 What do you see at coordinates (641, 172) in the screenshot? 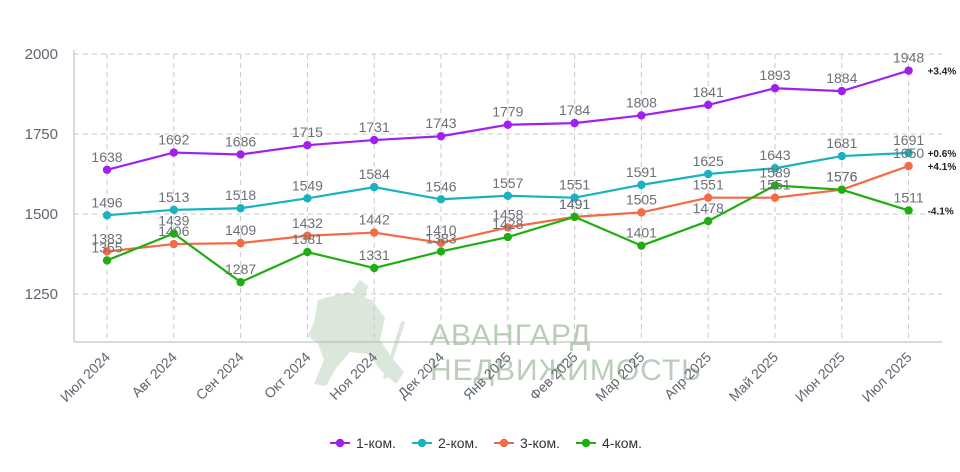
I see `data-label: 1591` at bounding box center [641, 172].